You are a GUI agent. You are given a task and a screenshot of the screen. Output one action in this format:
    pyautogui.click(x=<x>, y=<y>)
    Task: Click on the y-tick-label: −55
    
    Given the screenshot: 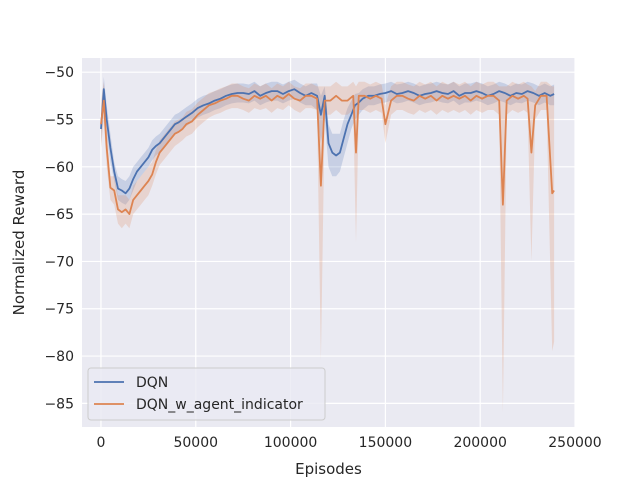 What is the action you would take?
    pyautogui.click(x=59, y=121)
    